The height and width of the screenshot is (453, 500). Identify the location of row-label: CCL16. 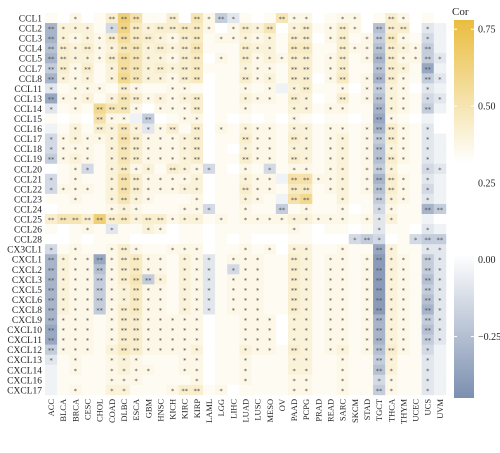
(28, 130).